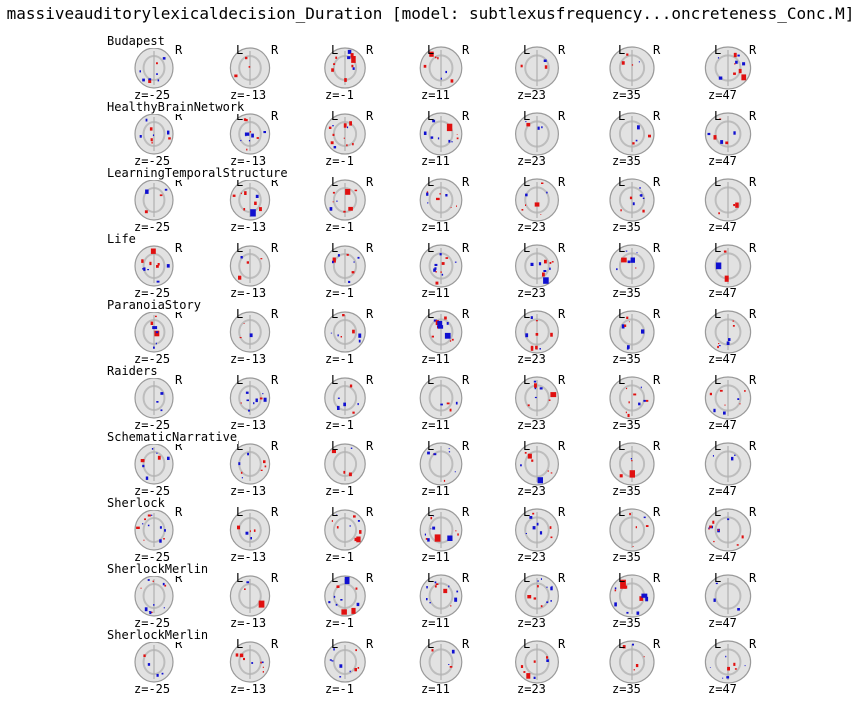  What do you see at coordinates (136, 503) in the screenshot?
I see `row-label: Sherlock` at bounding box center [136, 503].